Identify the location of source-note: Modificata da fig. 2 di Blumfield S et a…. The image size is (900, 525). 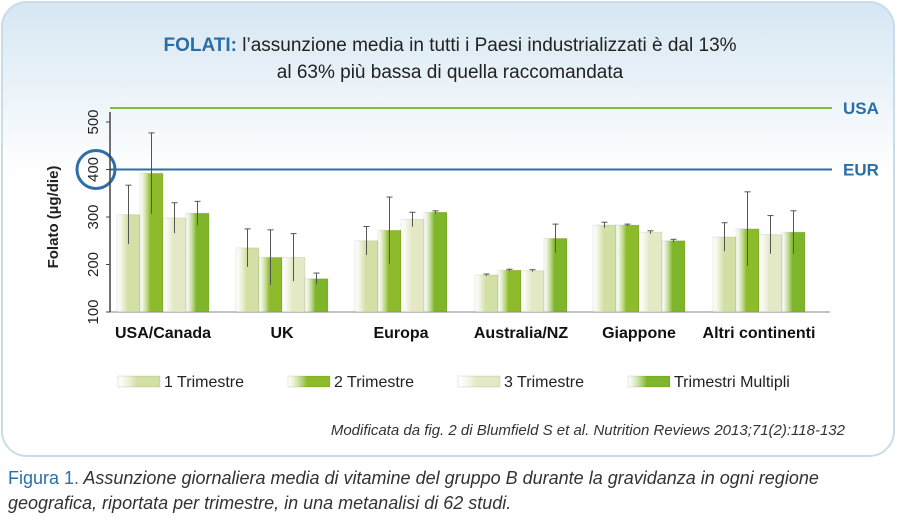
(587, 430).